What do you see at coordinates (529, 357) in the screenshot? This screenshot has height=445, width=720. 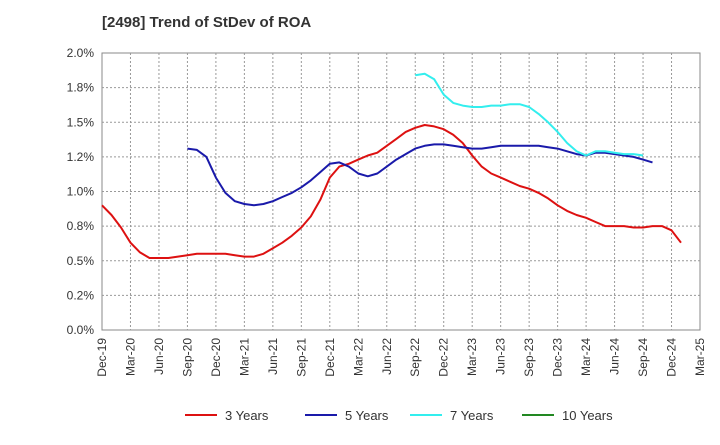 I see `x-tick-label: Sep-23` at bounding box center [529, 357].